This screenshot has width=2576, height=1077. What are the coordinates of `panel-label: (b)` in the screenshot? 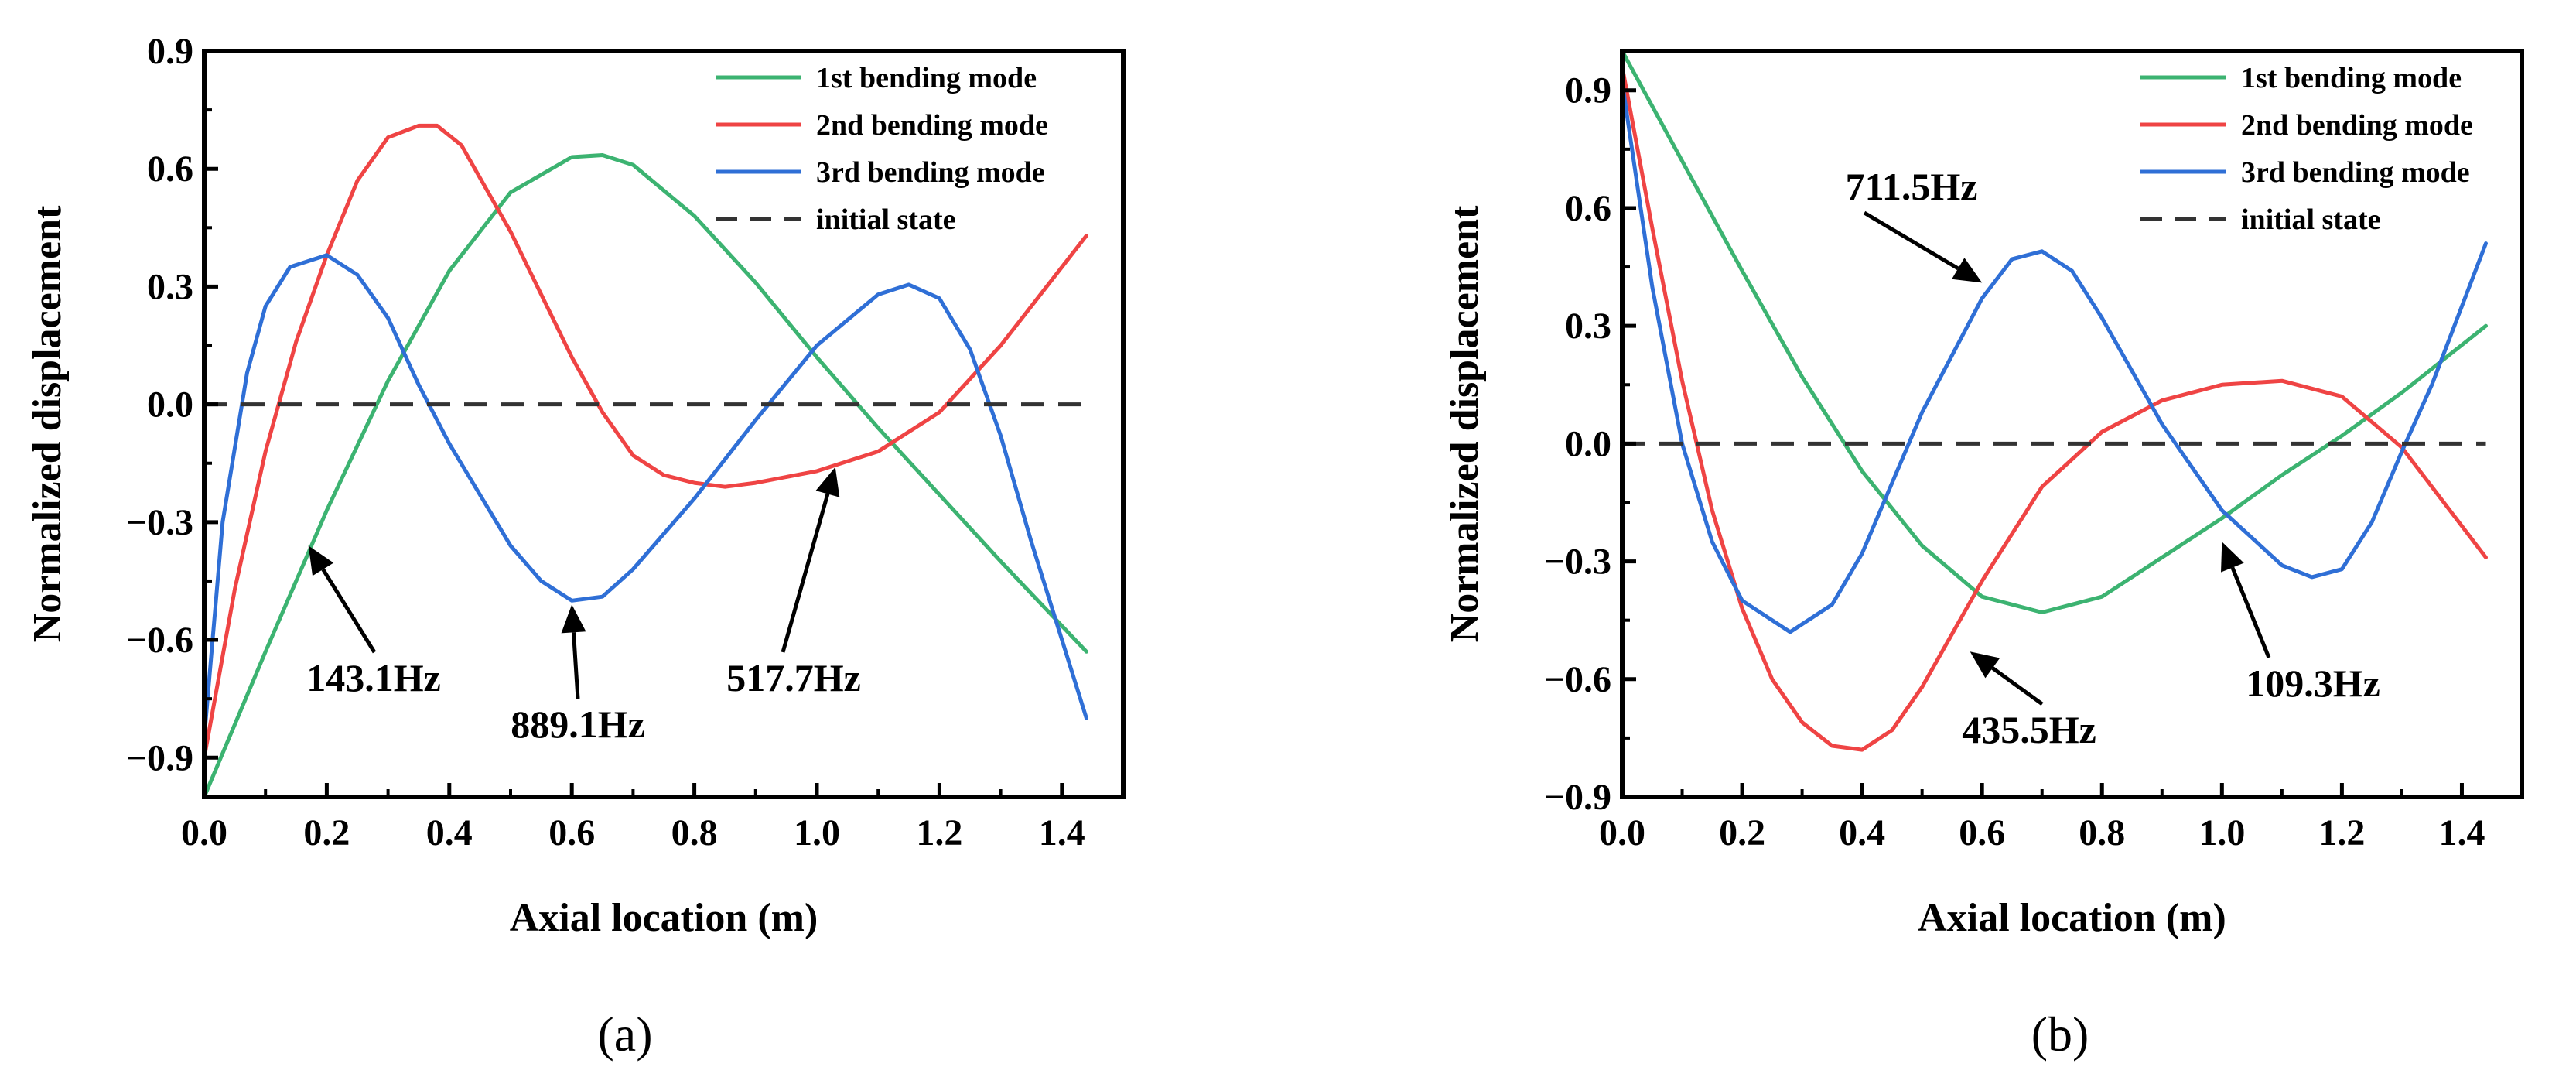 It's located at (2060, 1034).